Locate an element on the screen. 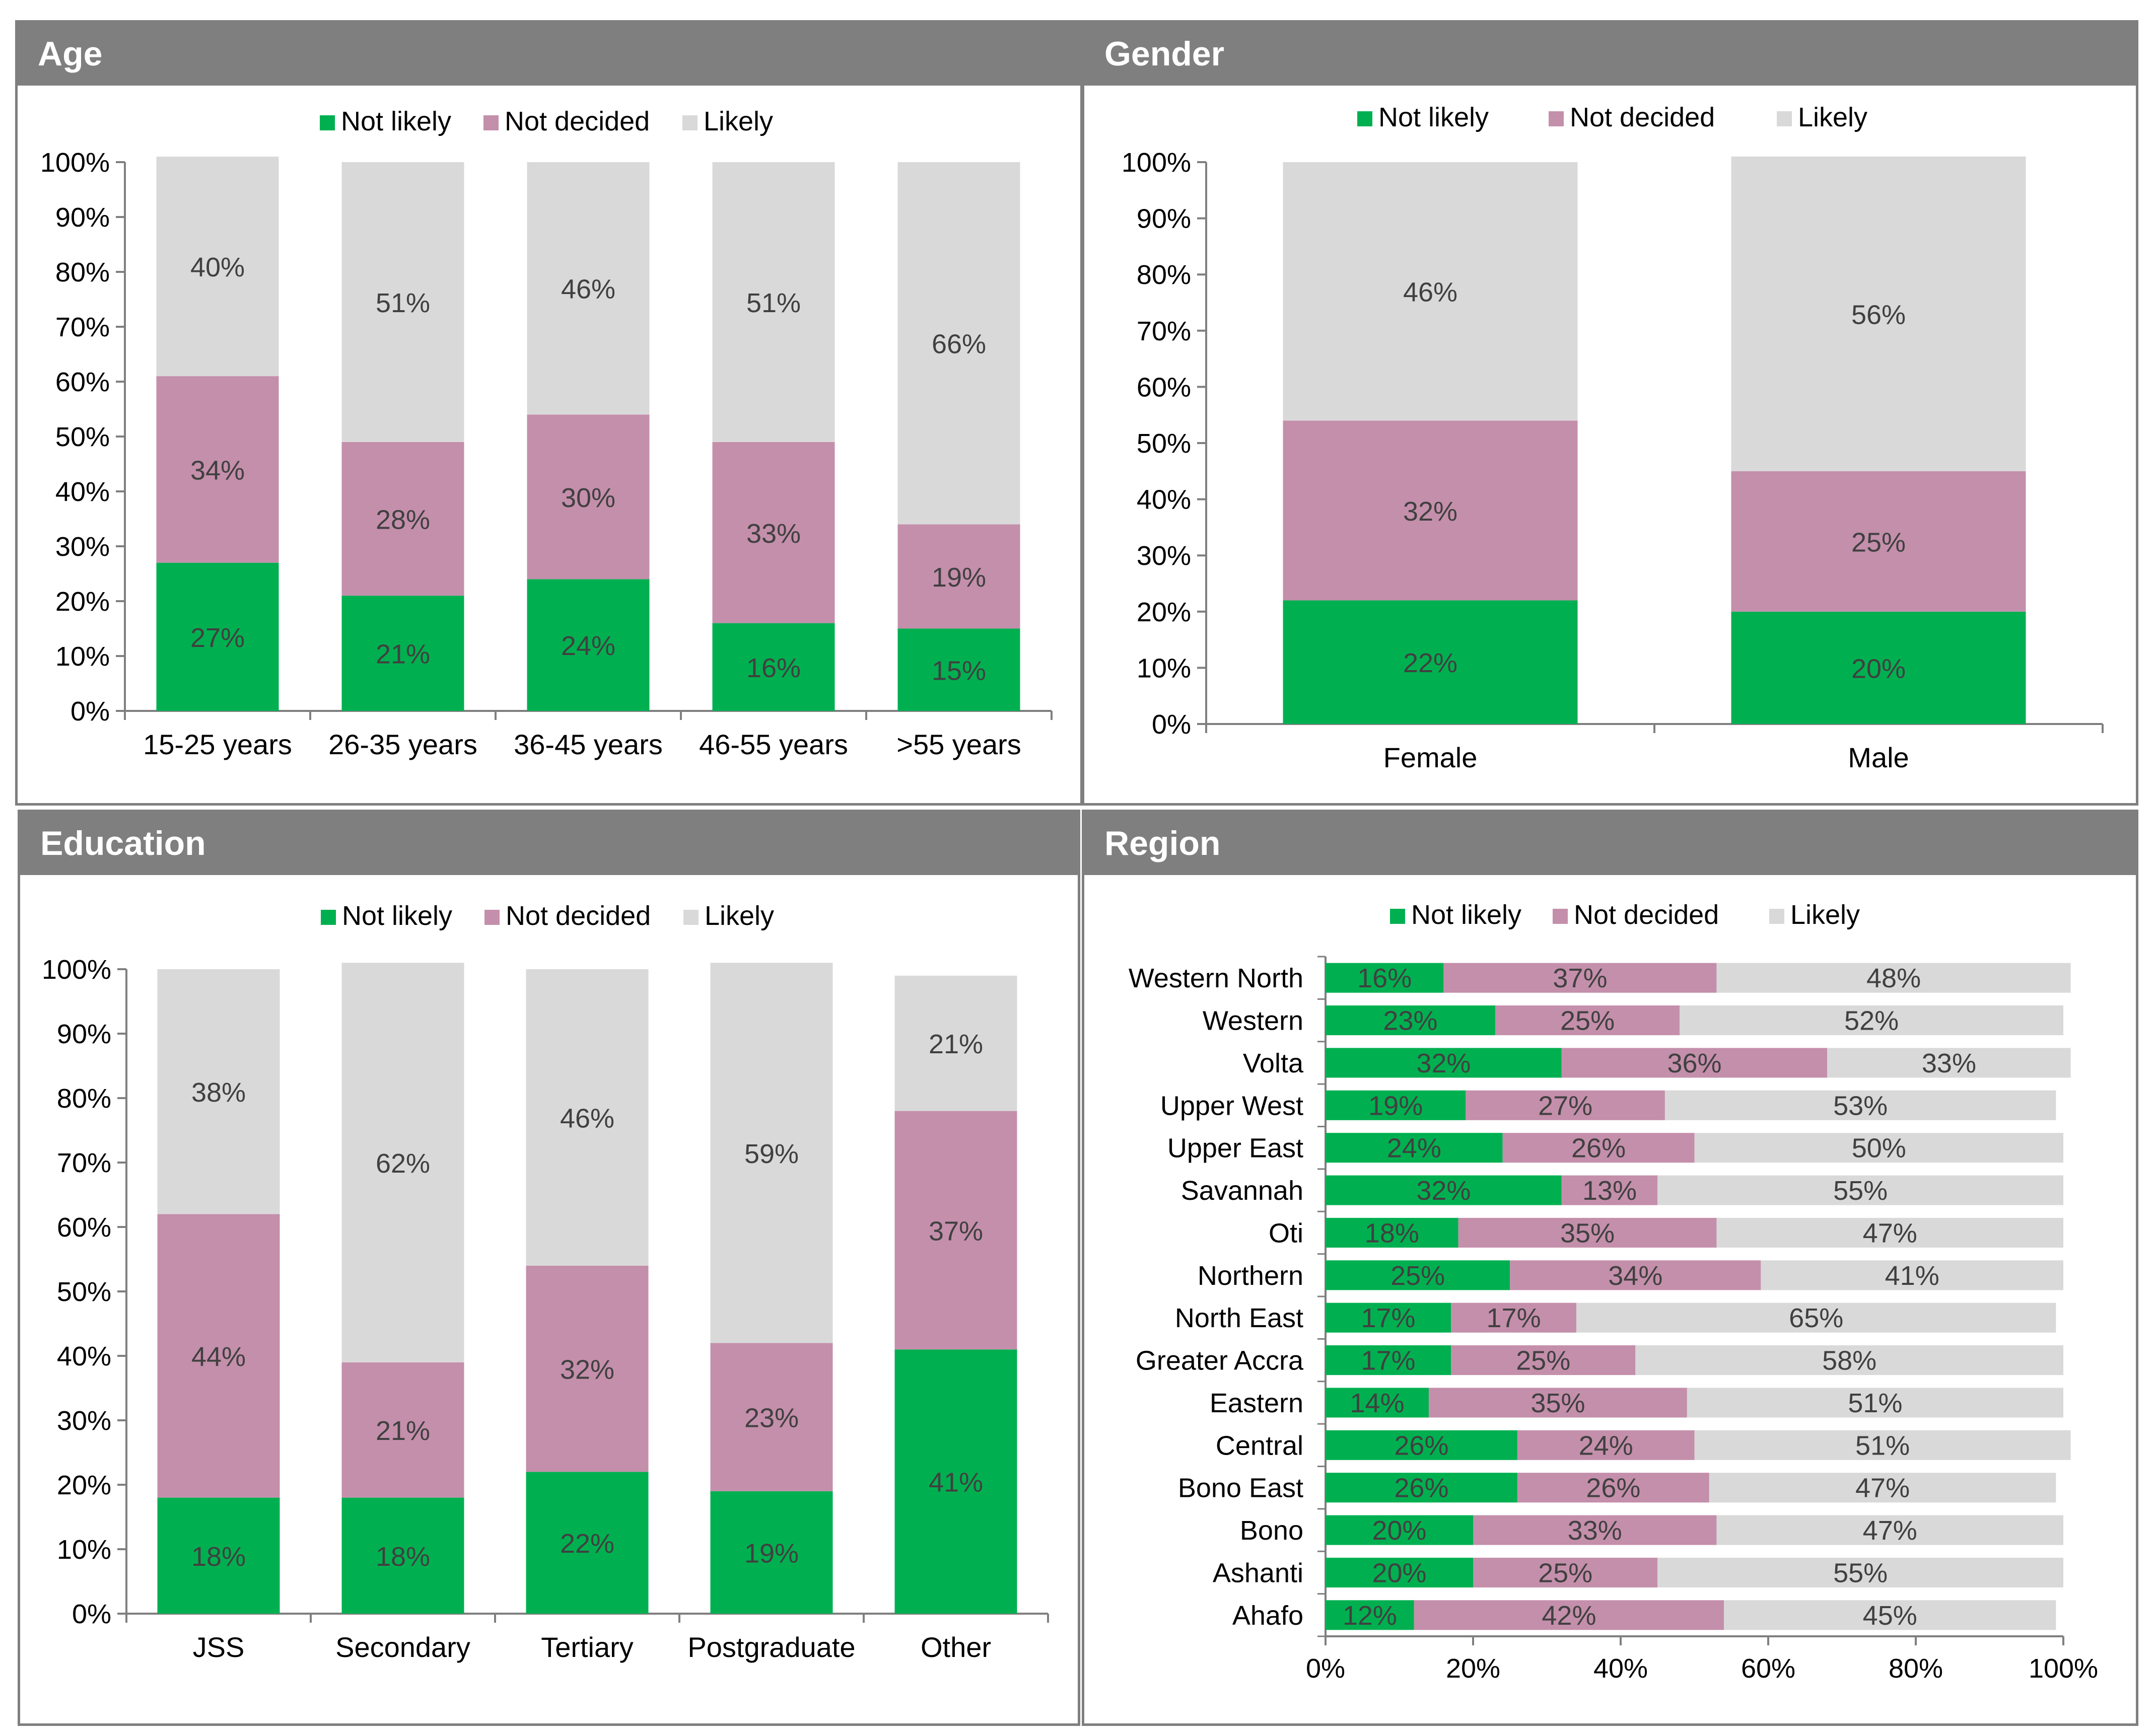 The height and width of the screenshot is (1736, 2156). x-tick-label: 60% is located at coordinates (1768, 1669).